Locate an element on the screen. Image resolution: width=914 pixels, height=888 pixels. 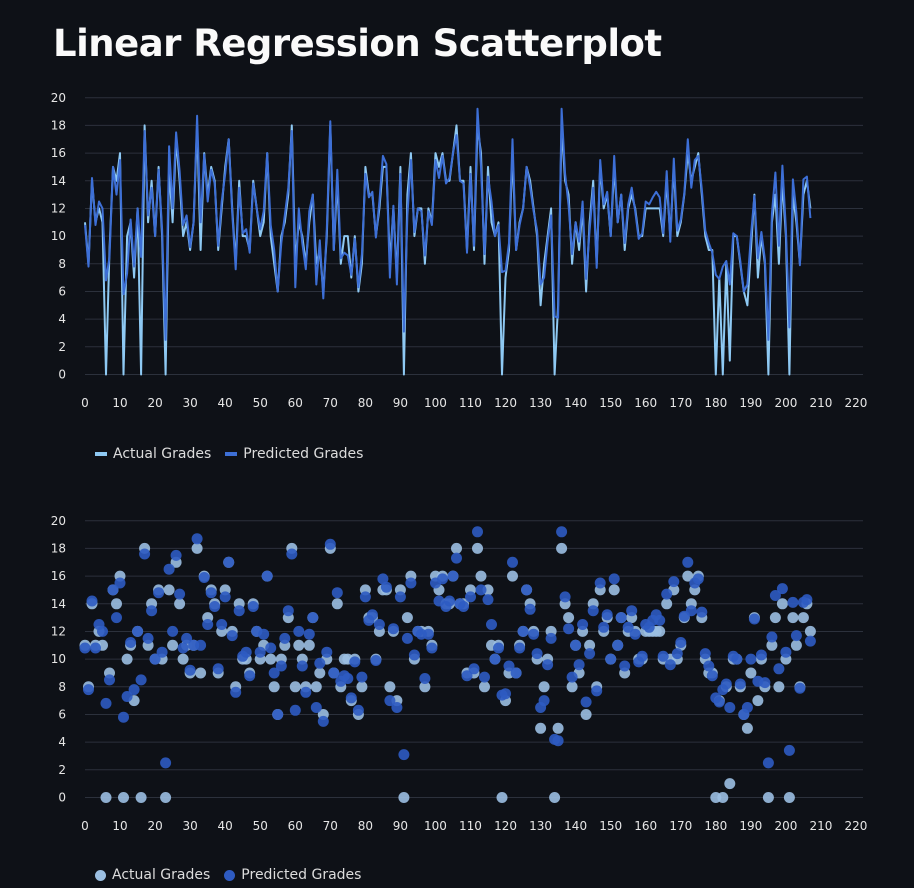
legend-item-predicted: Predicted Grades is located at coordinates (294, 454).